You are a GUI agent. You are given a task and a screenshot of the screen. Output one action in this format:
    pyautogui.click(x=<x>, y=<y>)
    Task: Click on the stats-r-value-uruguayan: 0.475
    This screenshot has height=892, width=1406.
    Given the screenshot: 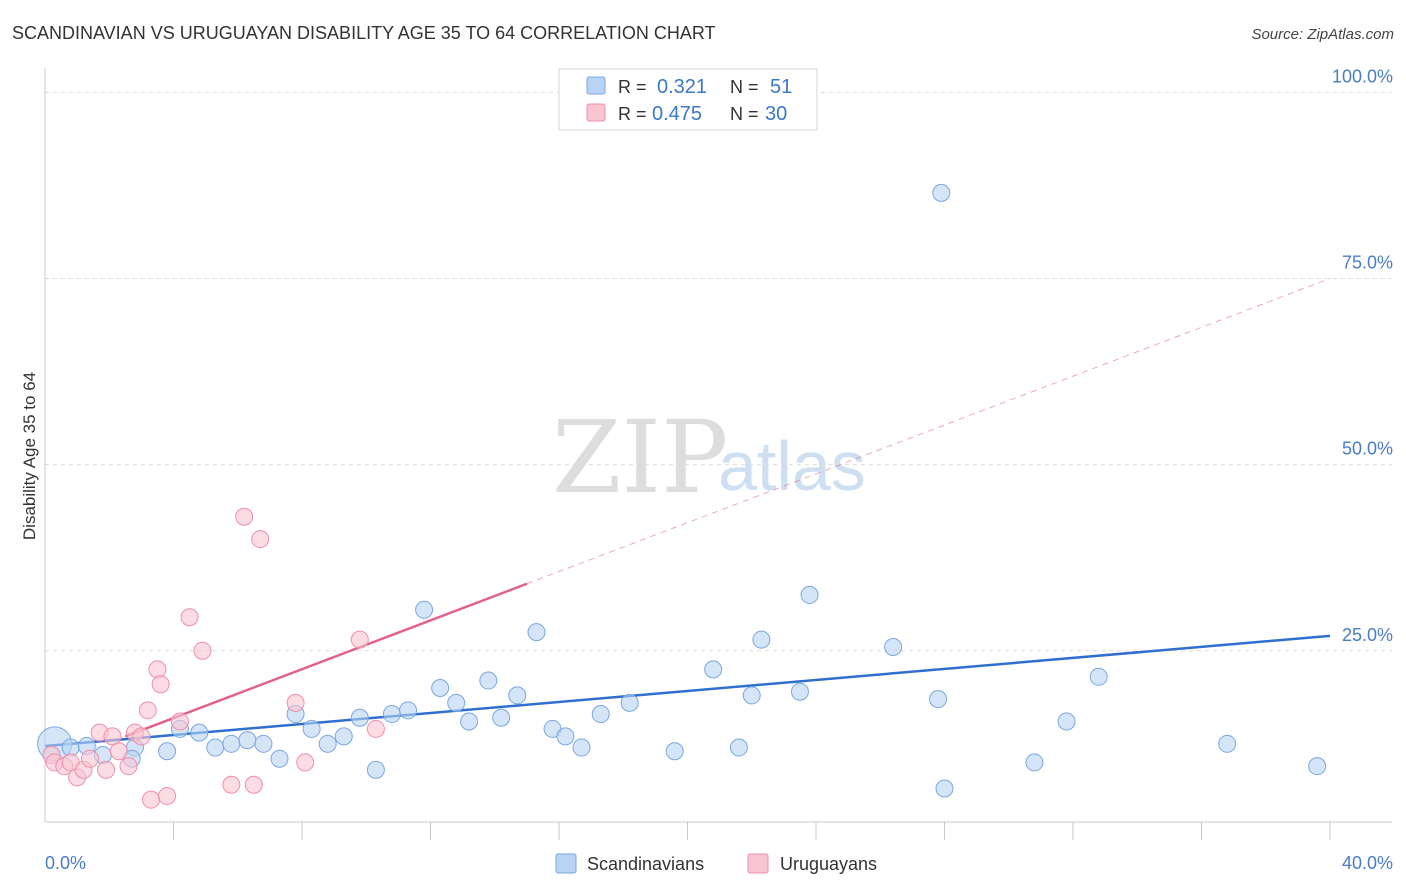 What is the action you would take?
    pyautogui.click(x=677, y=114)
    